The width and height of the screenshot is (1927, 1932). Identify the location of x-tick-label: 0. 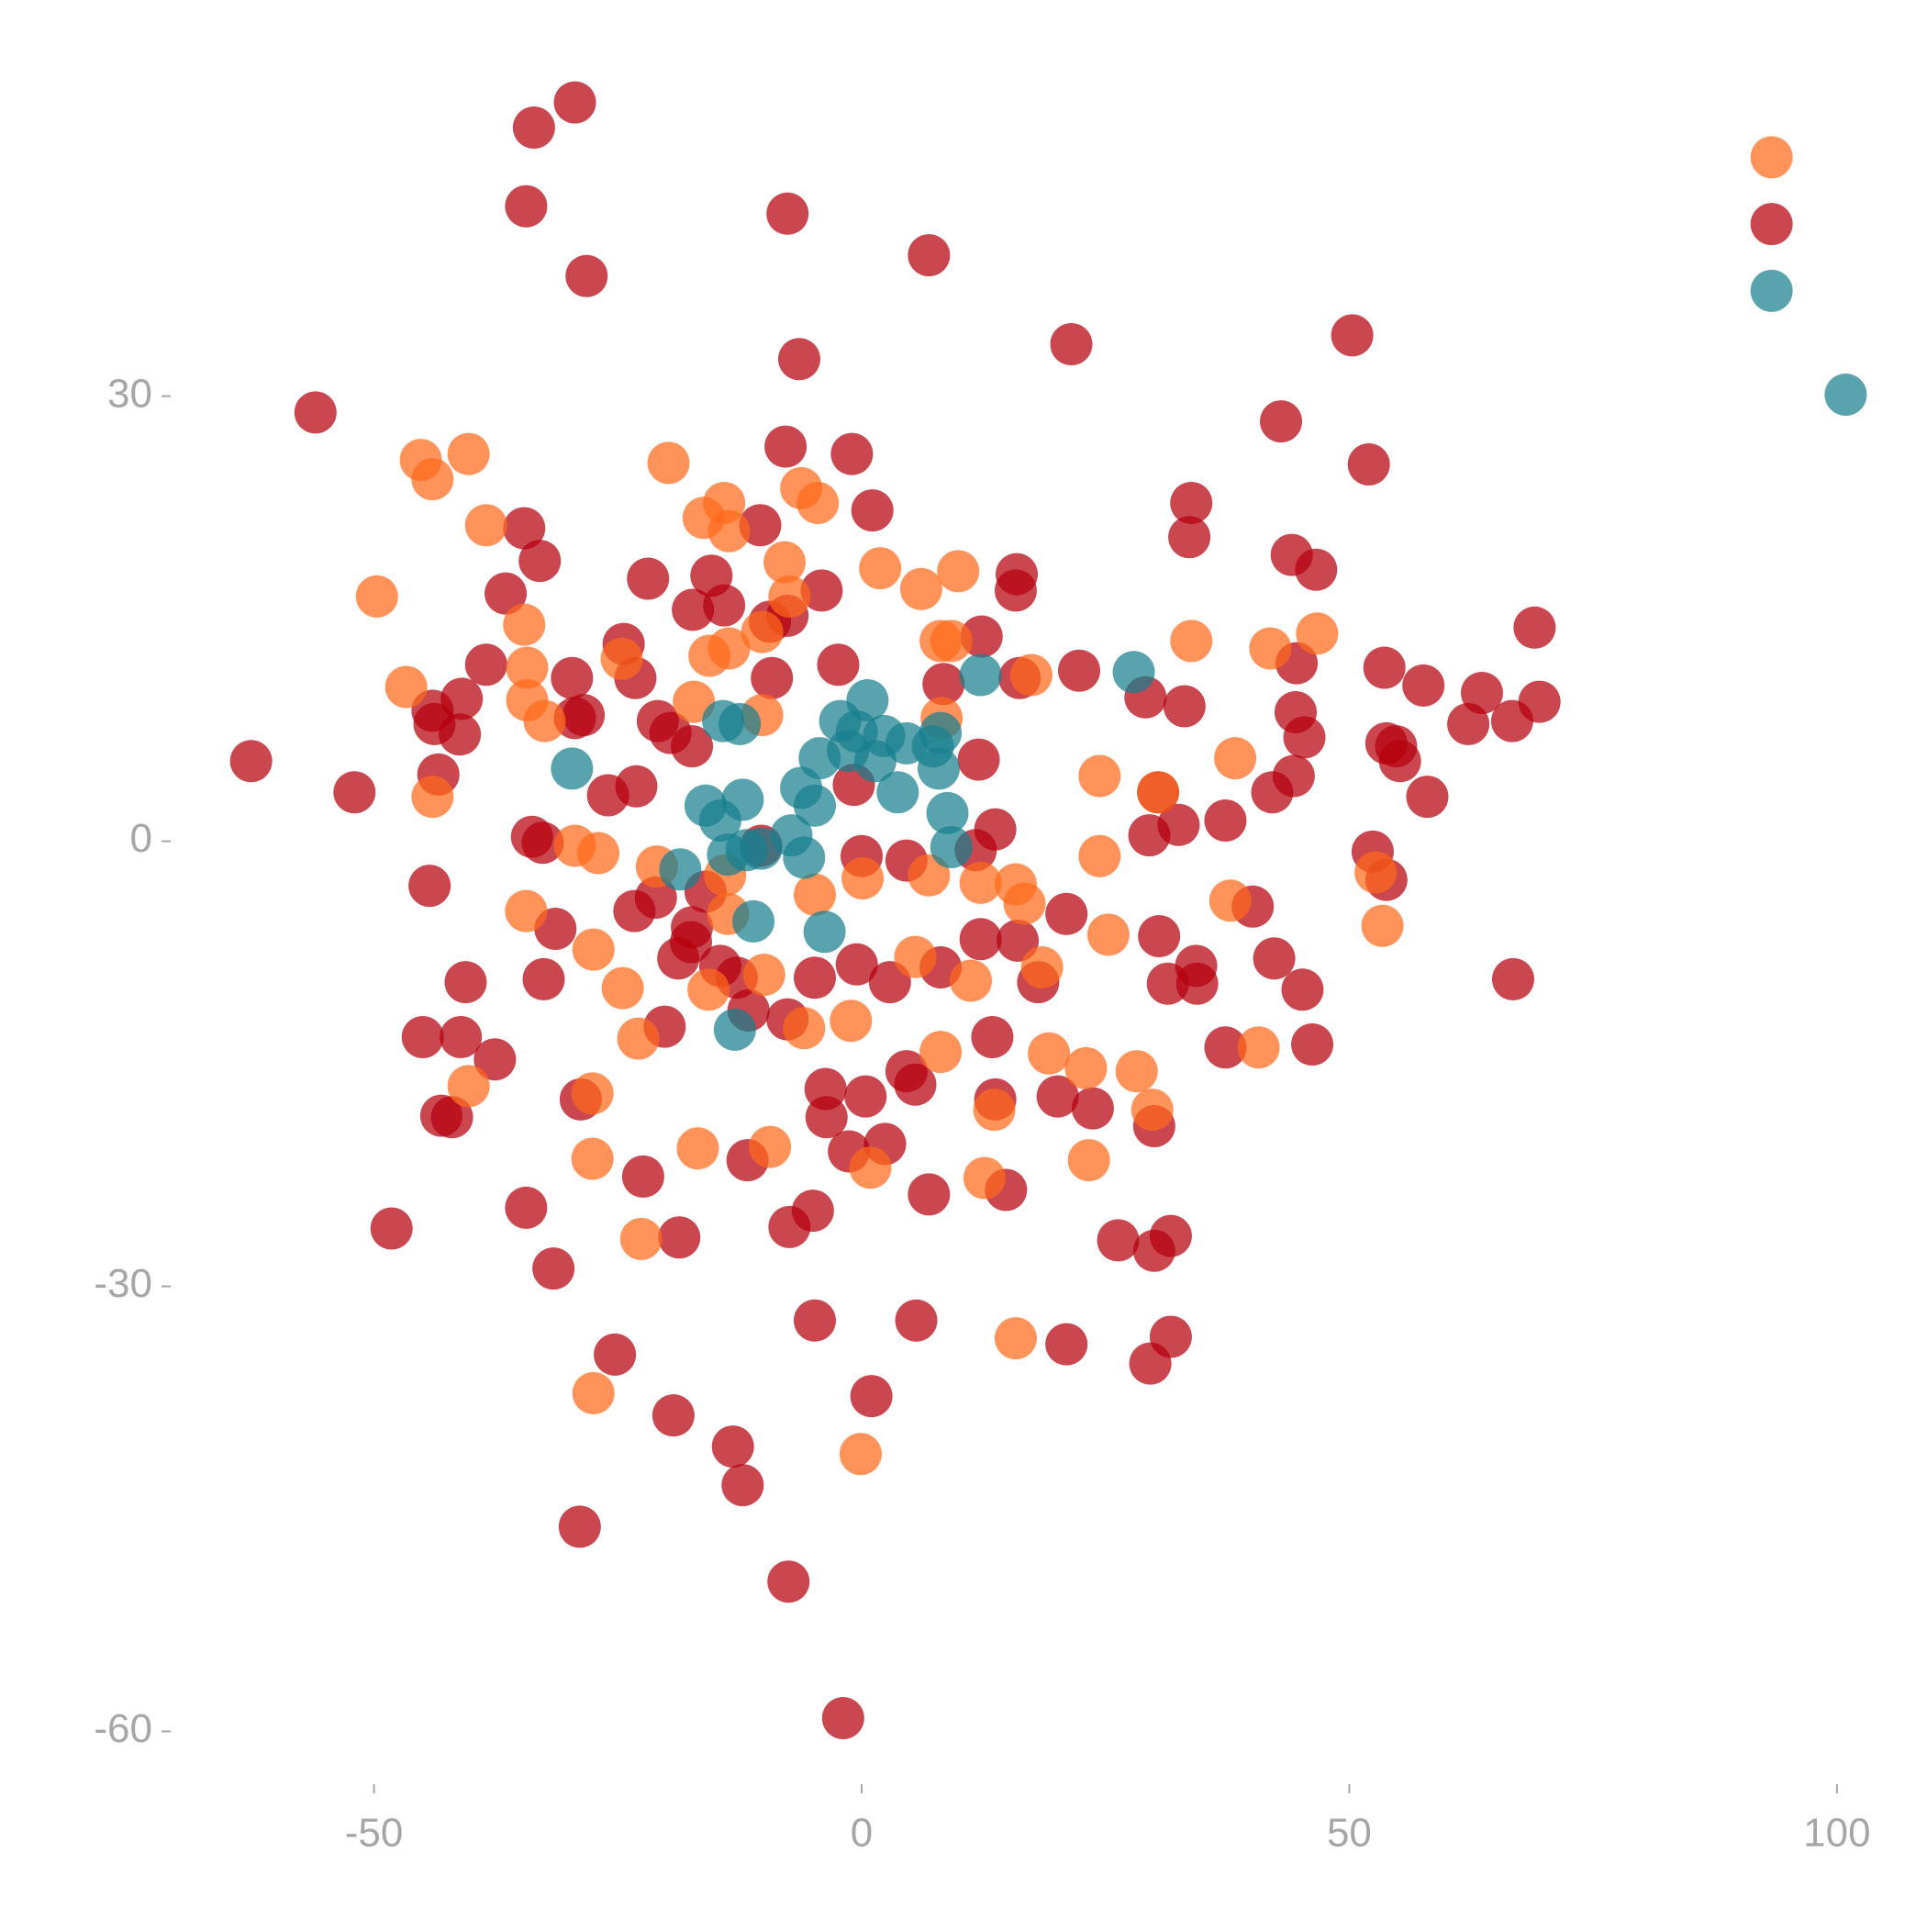
(862, 1833).